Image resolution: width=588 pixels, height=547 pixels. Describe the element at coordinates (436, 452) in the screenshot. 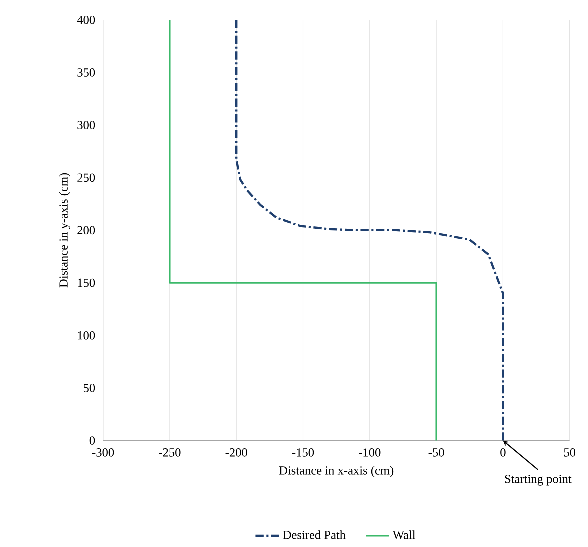

I see `x-tick-label: -50` at that location.